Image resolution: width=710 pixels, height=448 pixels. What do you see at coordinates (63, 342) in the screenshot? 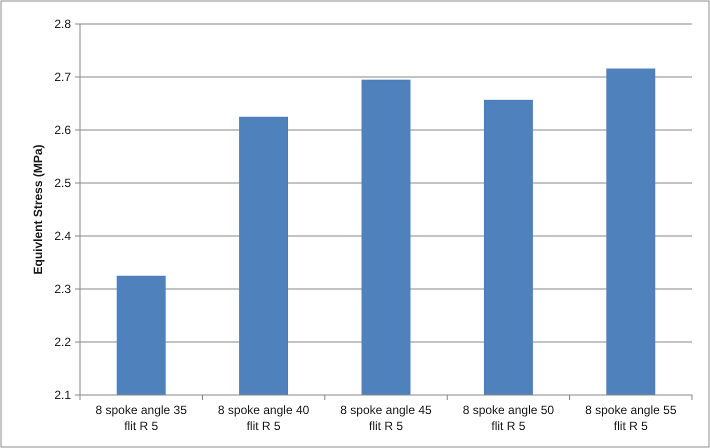
I see `y-tick-label: 2.2` at bounding box center [63, 342].